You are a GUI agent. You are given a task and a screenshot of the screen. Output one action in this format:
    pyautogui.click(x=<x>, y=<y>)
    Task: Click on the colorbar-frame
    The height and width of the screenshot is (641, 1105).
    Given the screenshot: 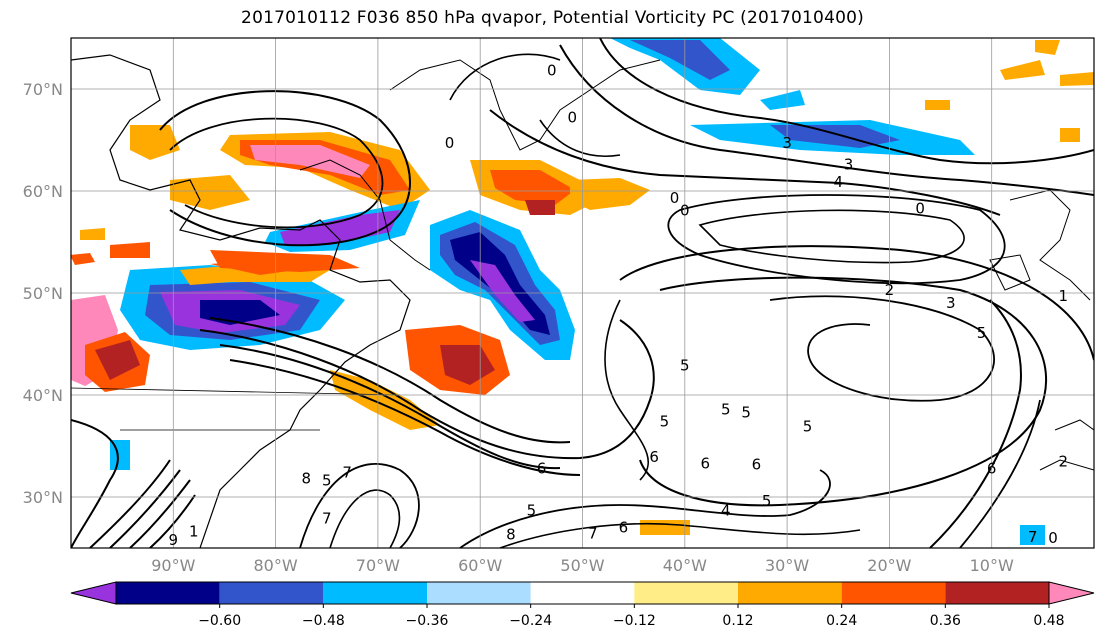 What is the action you would take?
    pyautogui.click(x=582, y=593)
    